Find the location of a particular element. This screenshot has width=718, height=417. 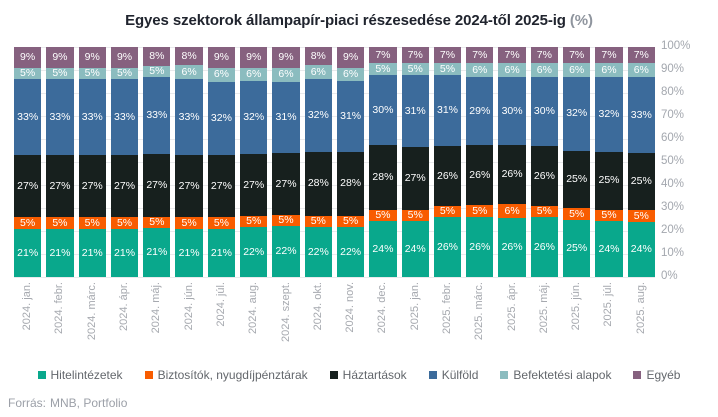

bar-2025-ápr: 26% 6% 26% 30% 6% 7% is located at coordinates (512, 162).